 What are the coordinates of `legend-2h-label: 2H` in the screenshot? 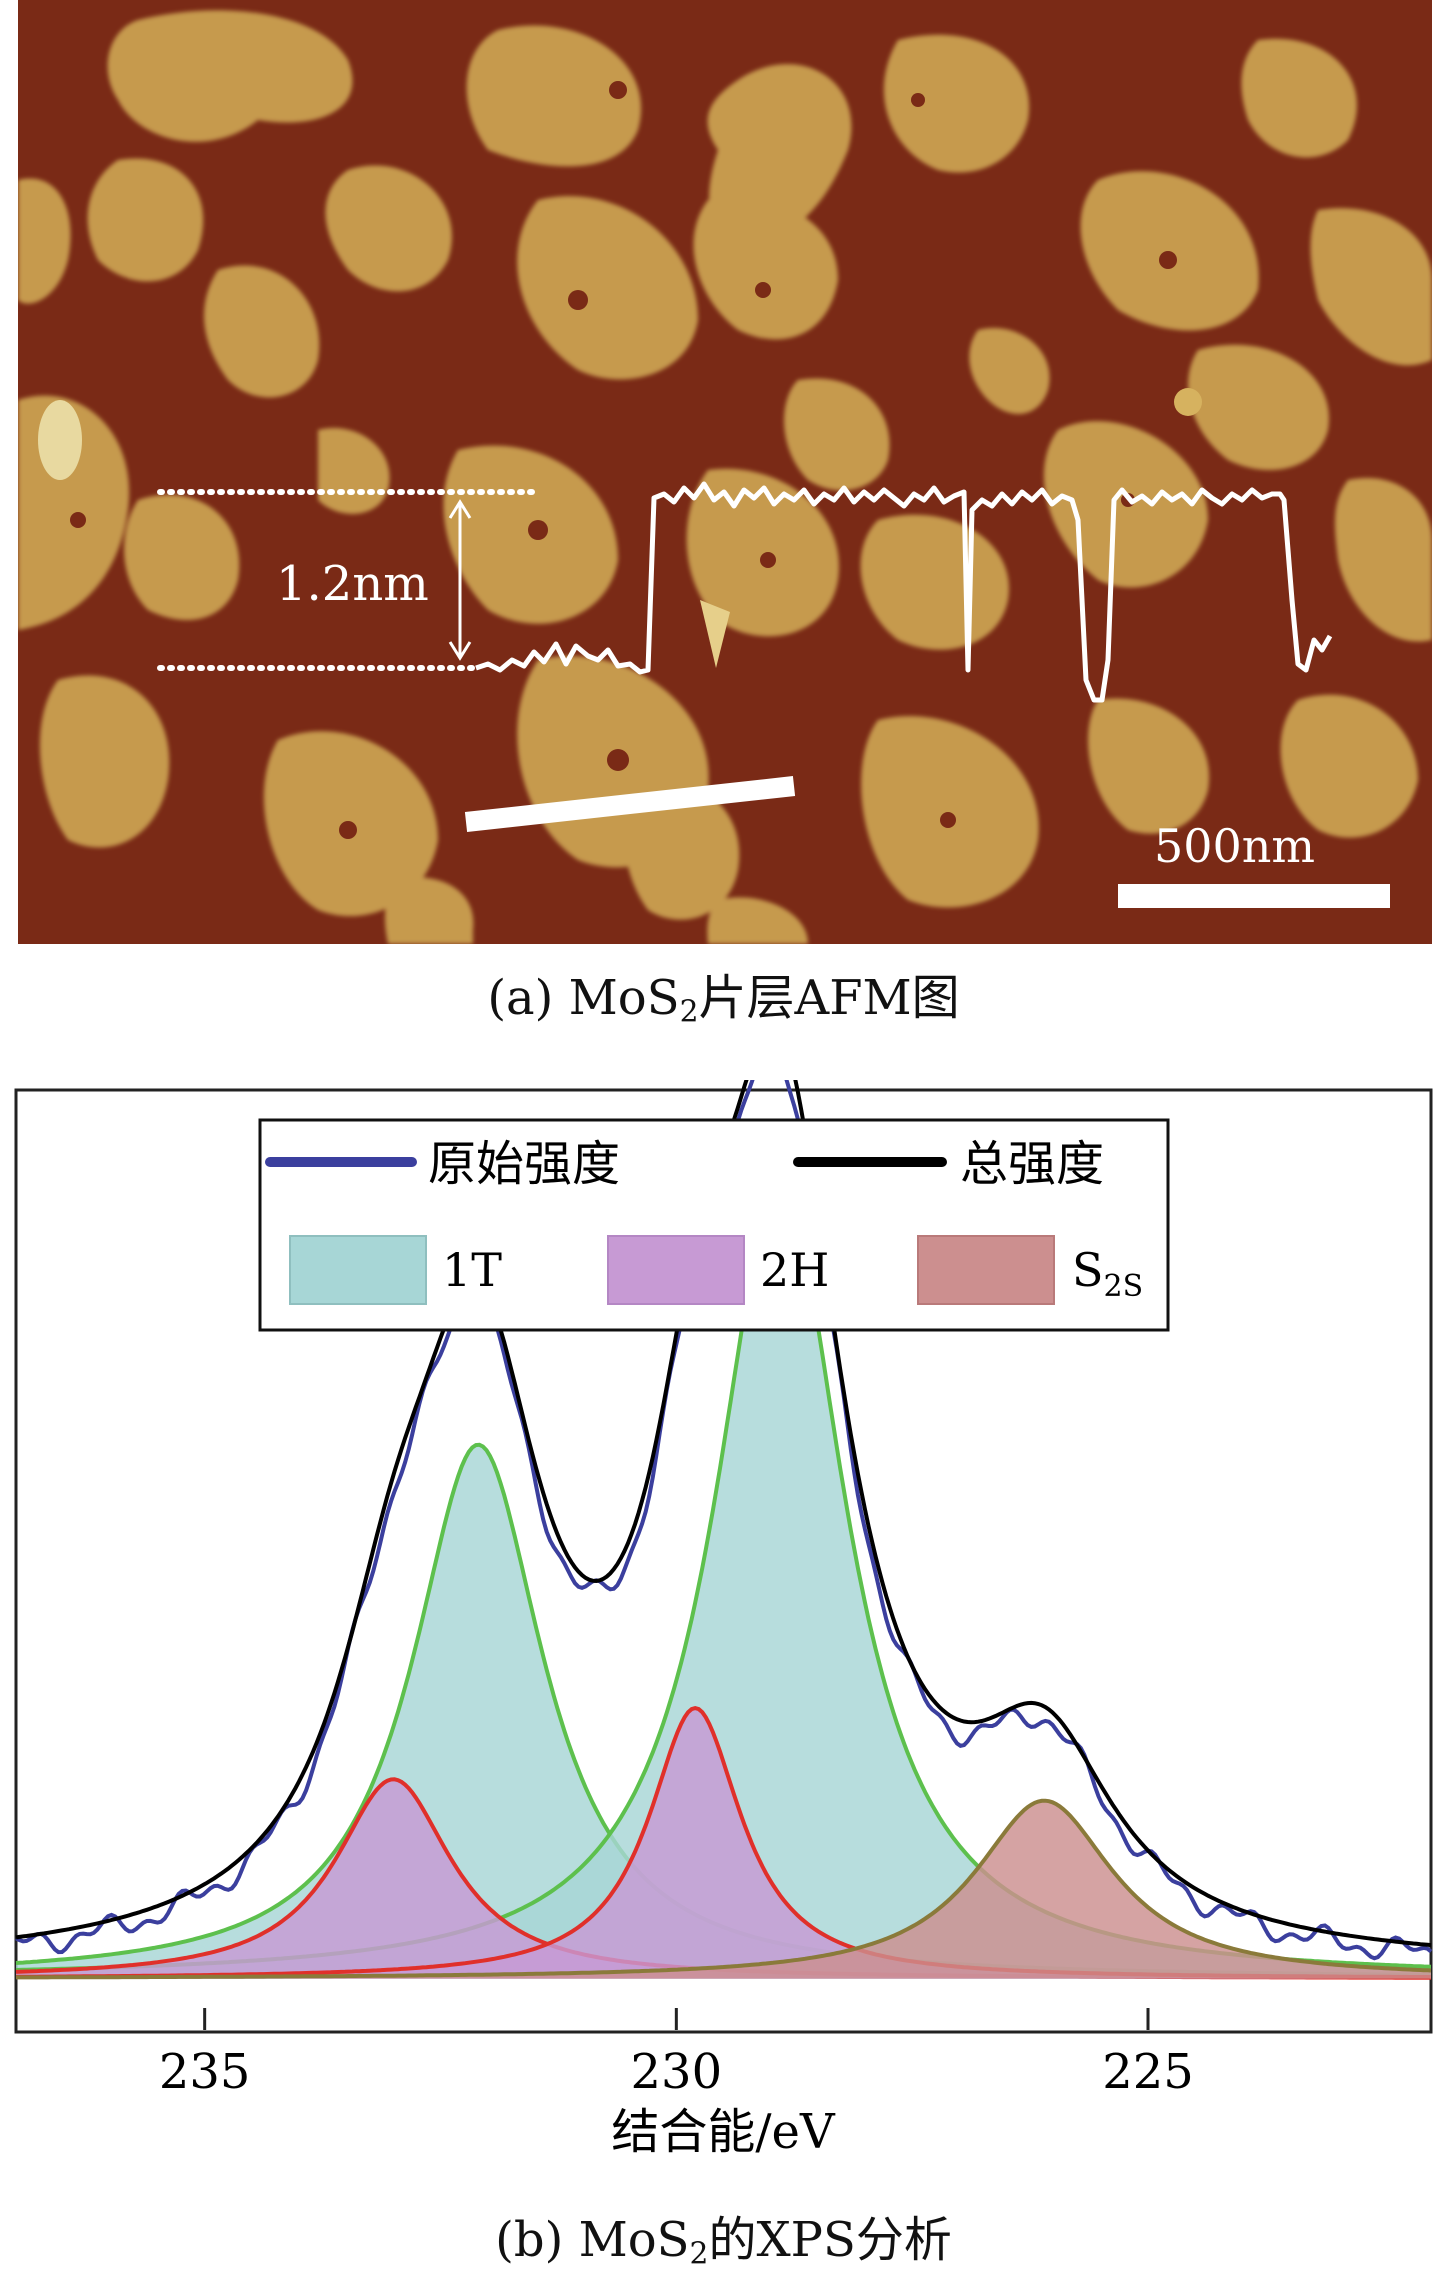 It's located at (794, 1270).